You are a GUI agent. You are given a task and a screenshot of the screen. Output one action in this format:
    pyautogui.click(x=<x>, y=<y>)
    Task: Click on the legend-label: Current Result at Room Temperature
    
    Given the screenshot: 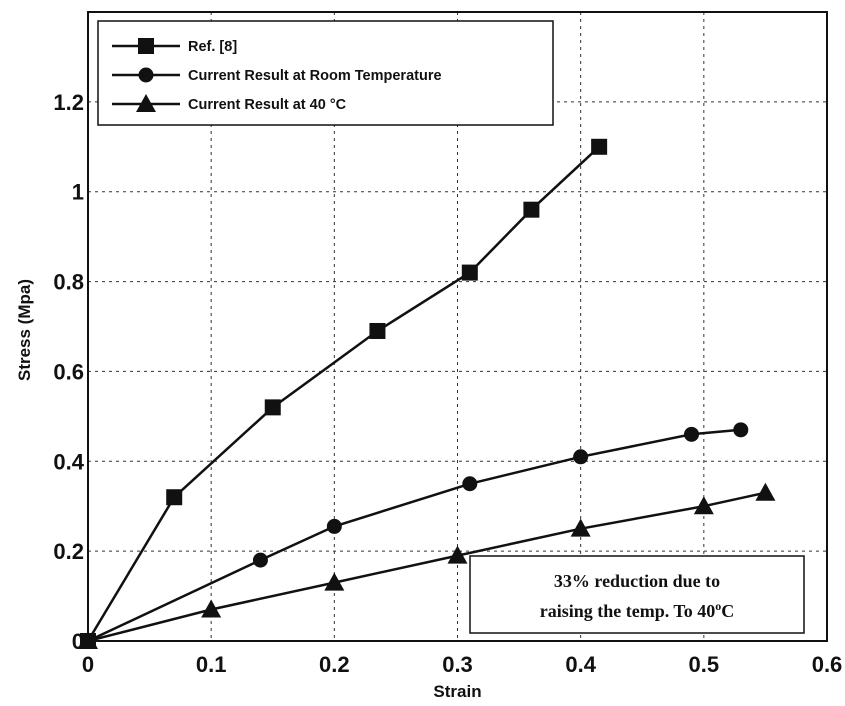 What is the action you would take?
    pyautogui.click(x=315, y=76)
    